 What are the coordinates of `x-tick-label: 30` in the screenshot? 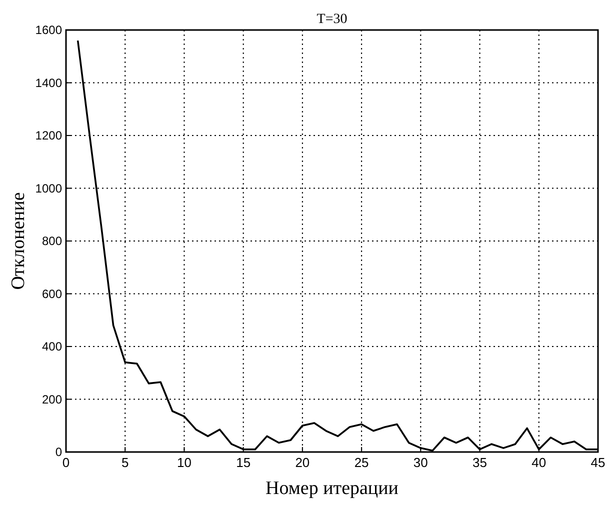 It's located at (420, 462).